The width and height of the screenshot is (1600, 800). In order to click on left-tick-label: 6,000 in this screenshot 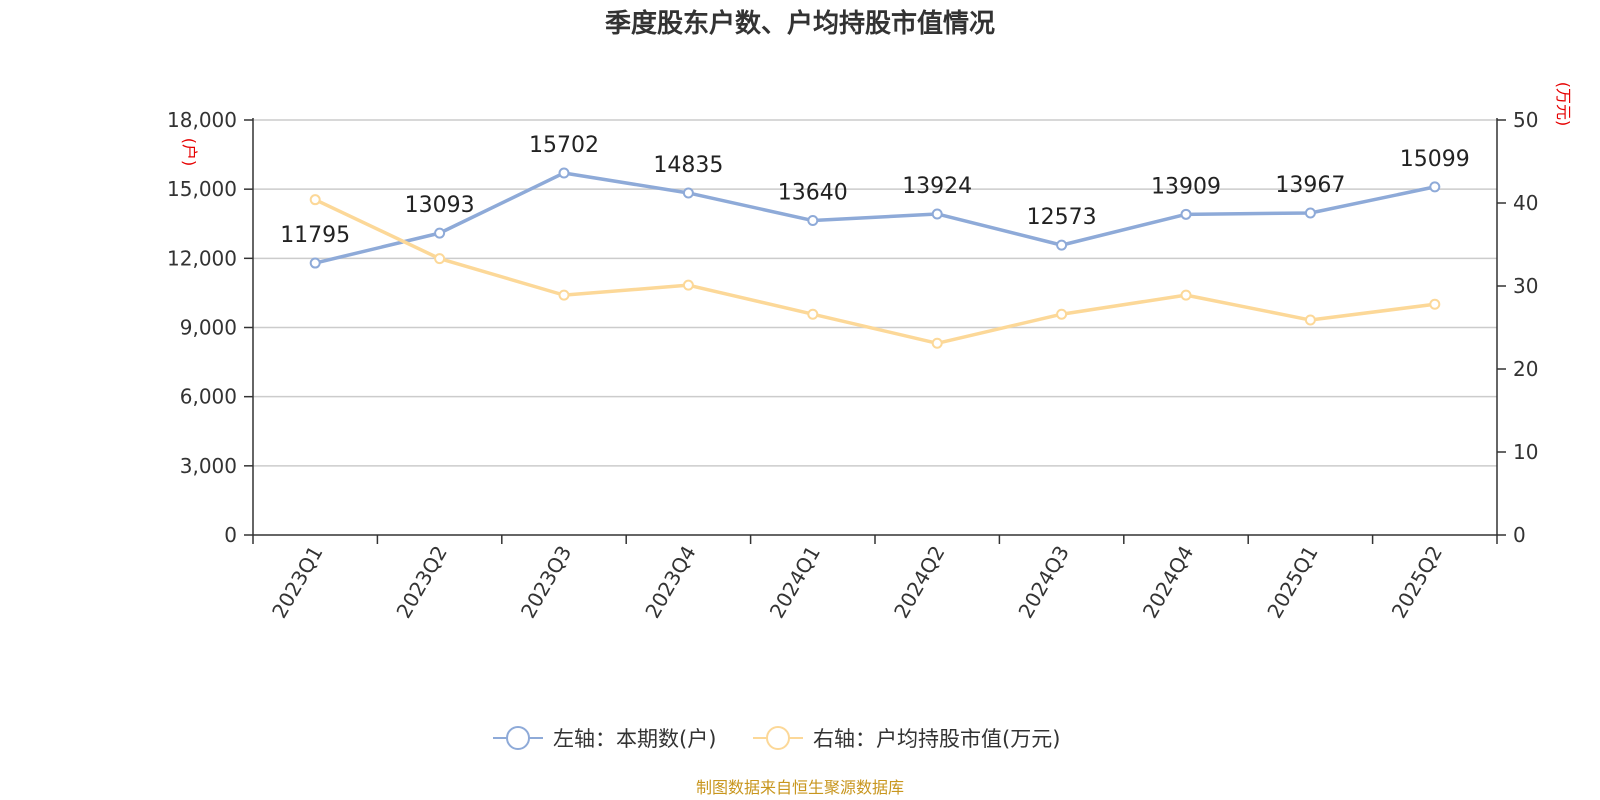, I will do `click(208, 397)`.